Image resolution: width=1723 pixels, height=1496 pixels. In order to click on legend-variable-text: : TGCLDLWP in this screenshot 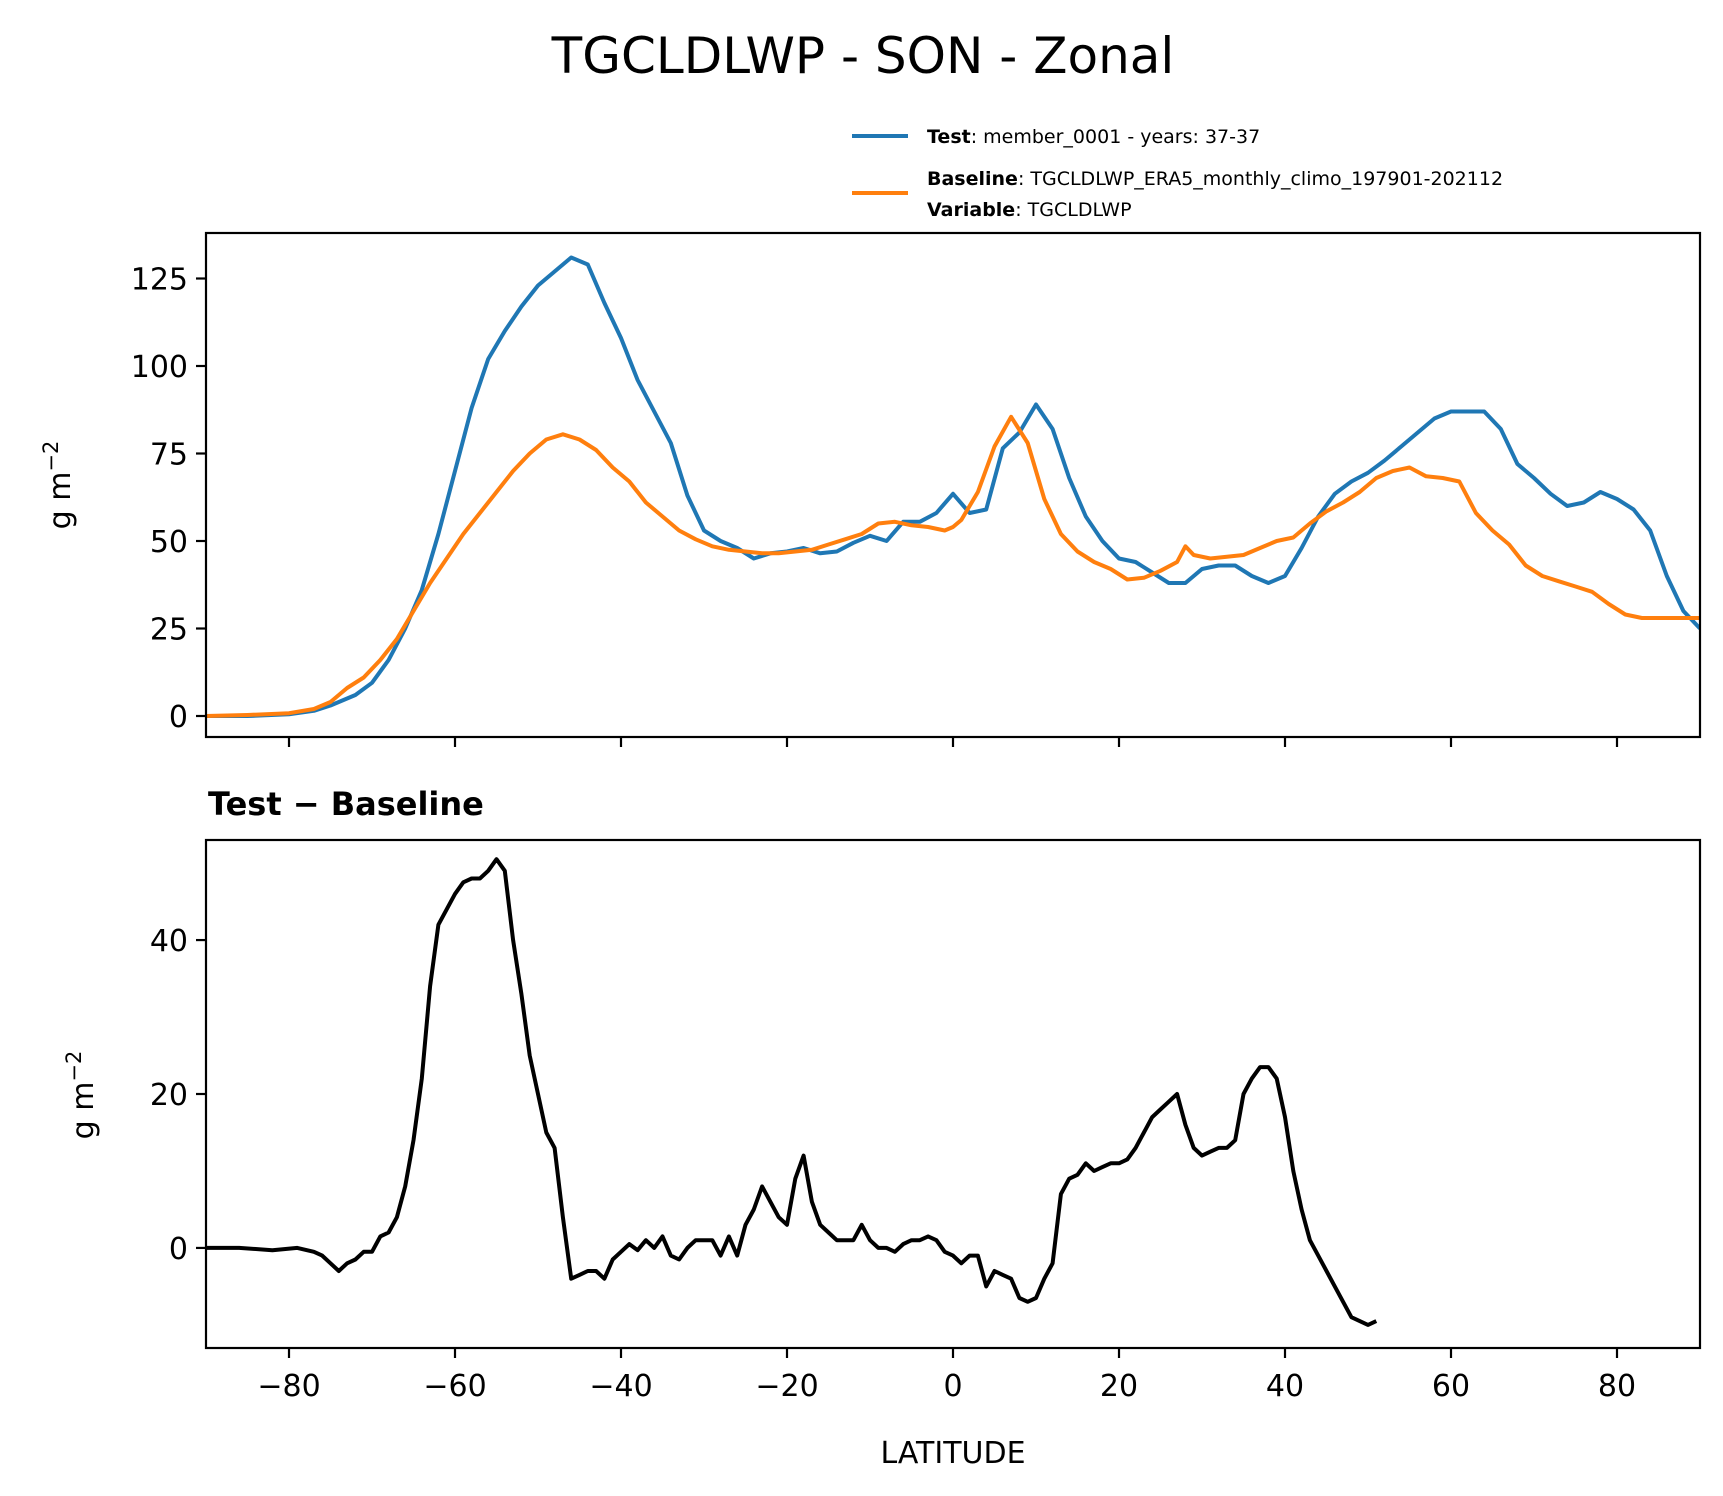, I will do `click(1073, 210)`.